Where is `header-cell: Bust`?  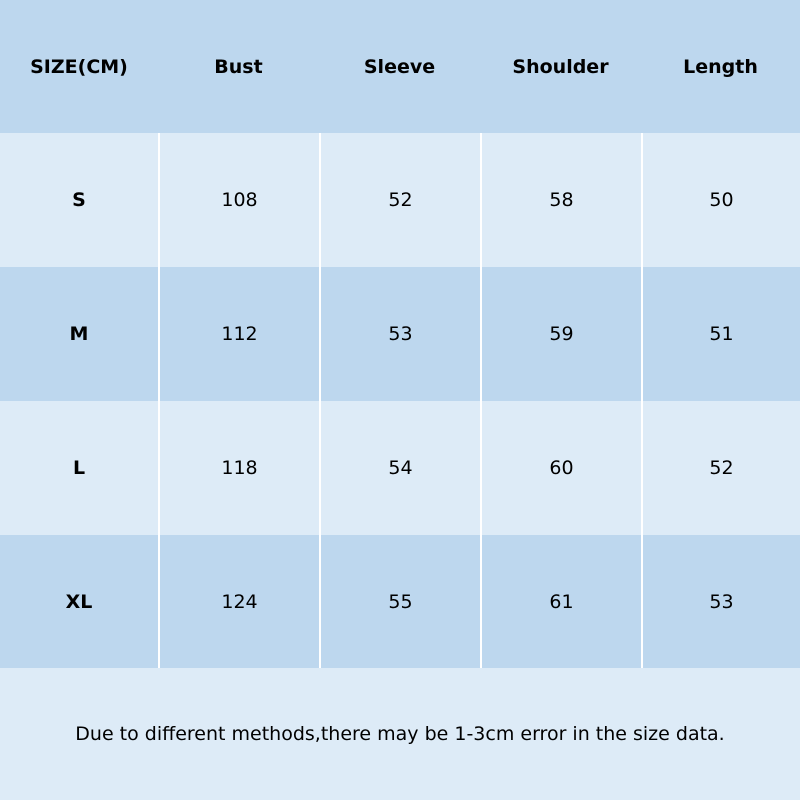
header-cell: Bust is located at coordinates (238, 66).